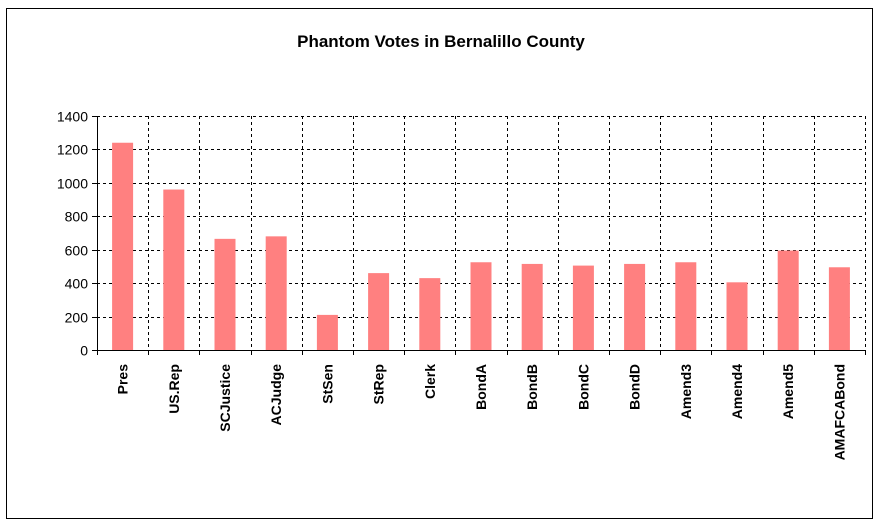 The image size is (881, 525). What do you see at coordinates (583, 387) in the screenshot?
I see `x-tick-label: BondC` at bounding box center [583, 387].